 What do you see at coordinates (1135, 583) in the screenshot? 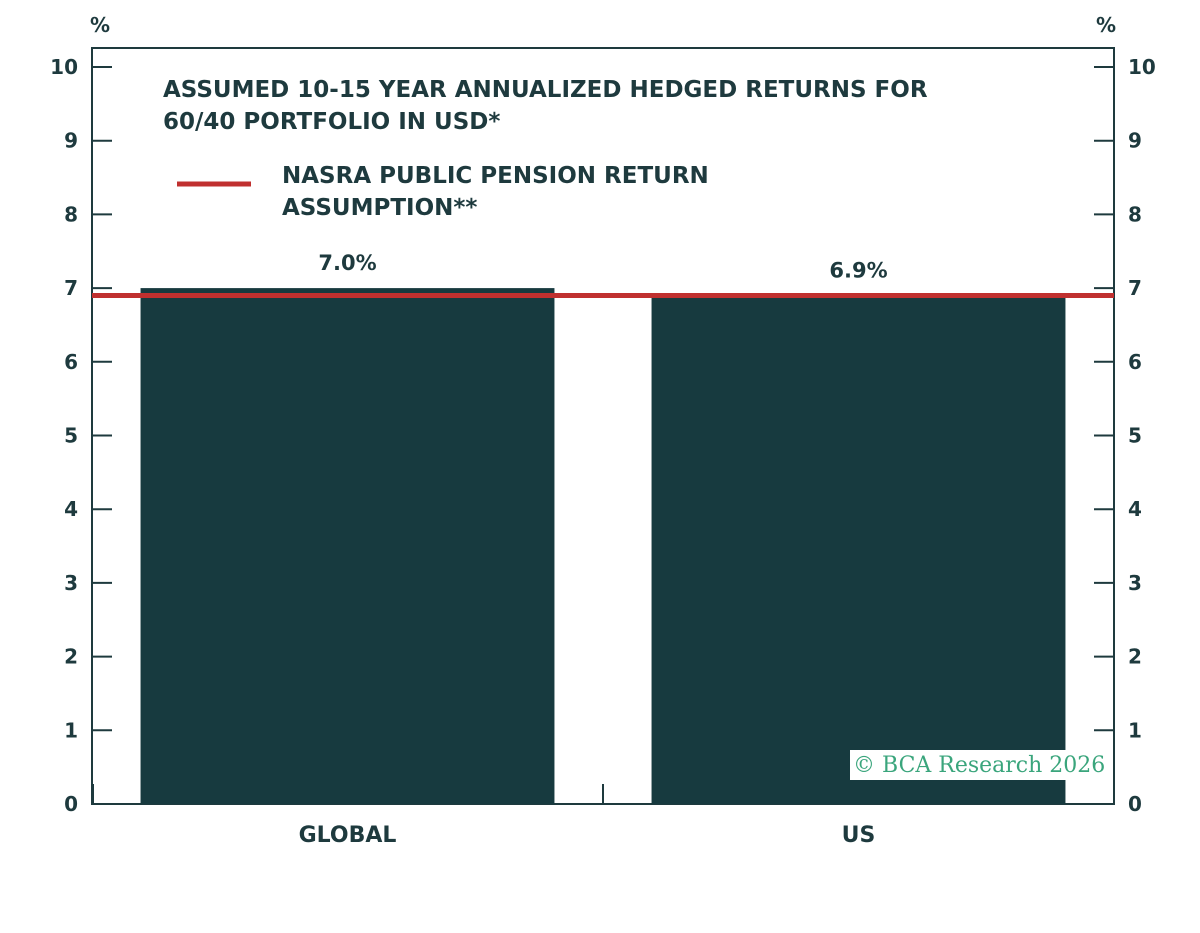
I see `y-tick-label-right: 3` at bounding box center [1135, 583].